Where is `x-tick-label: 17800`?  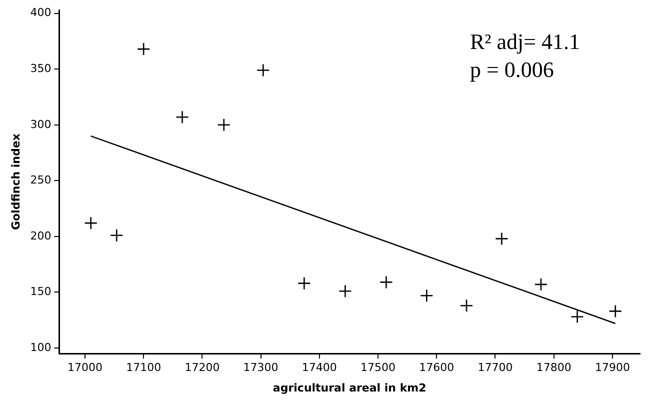
x-tick-label: 17800 is located at coordinates (554, 367).